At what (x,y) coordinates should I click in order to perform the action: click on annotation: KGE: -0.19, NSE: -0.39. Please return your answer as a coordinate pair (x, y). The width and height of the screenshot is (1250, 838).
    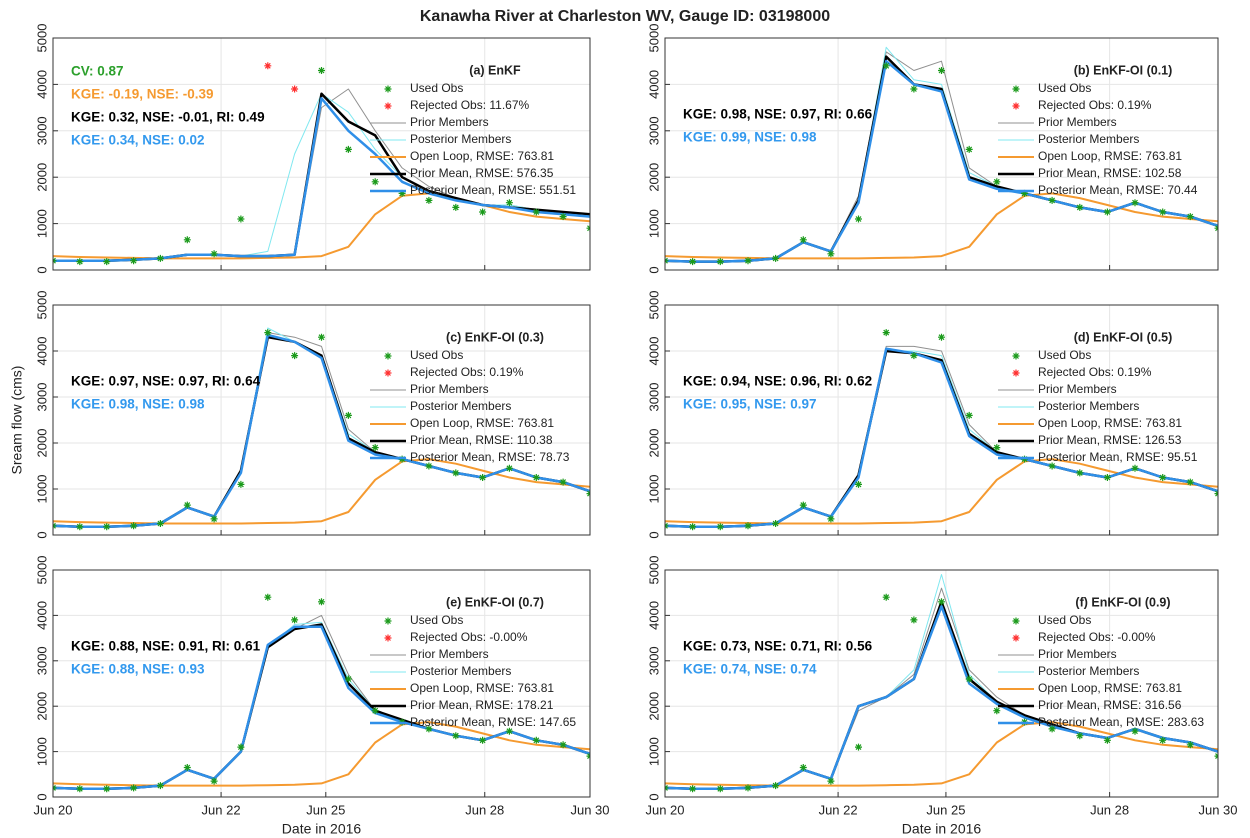
    Looking at the image, I should click on (142, 94).